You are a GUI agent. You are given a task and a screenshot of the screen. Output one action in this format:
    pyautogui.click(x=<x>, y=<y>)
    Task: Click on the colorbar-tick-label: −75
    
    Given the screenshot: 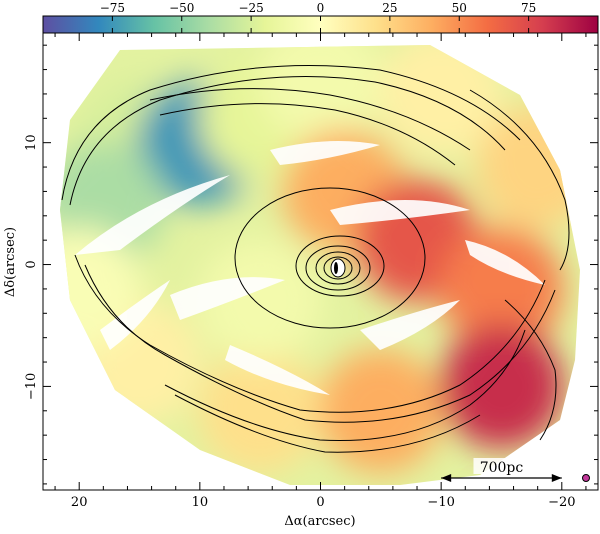 What is the action you would take?
    pyautogui.click(x=112, y=8)
    